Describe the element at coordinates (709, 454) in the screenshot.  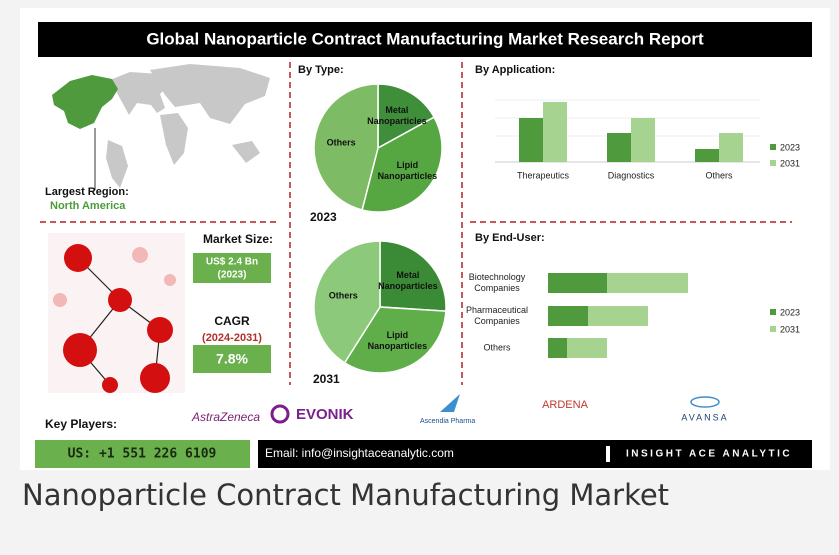
I see `brand: INSIGHT ACE ANALYTIC` at that location.